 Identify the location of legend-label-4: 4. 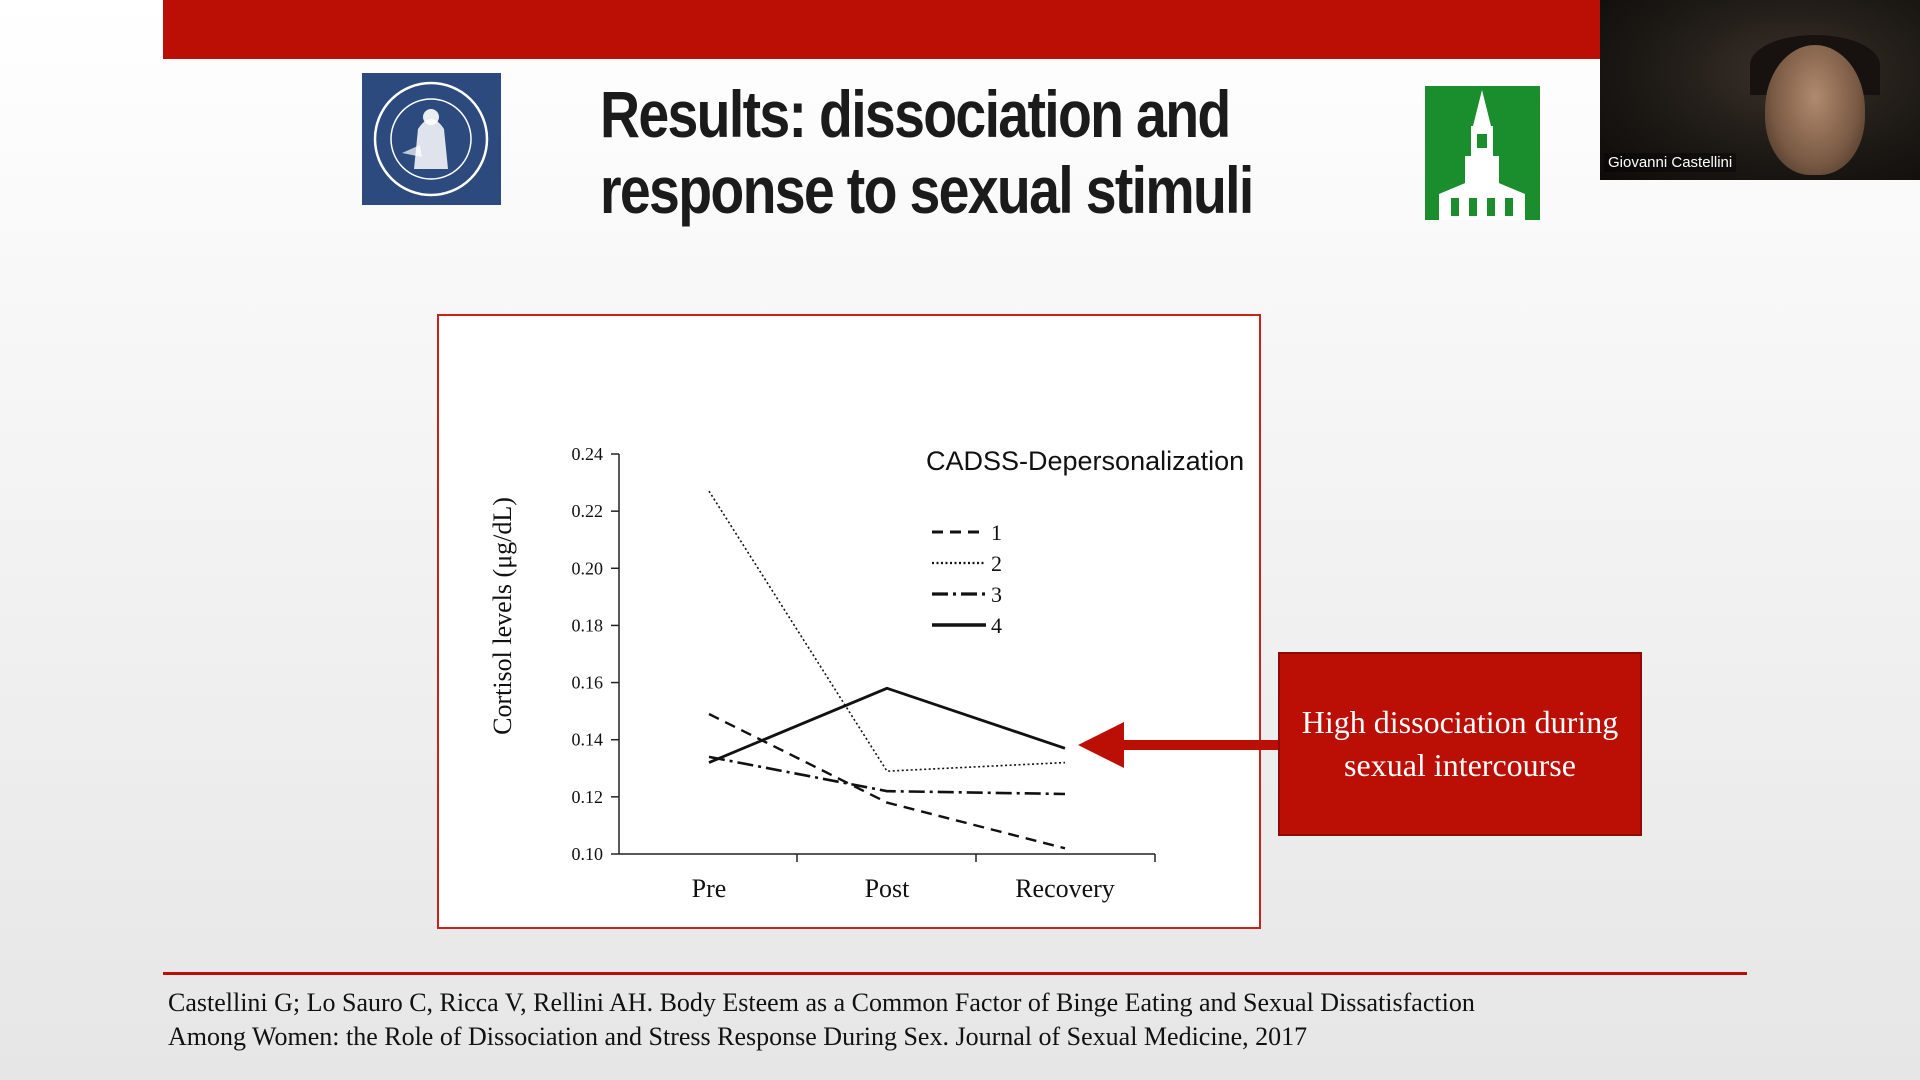
(996, 625).